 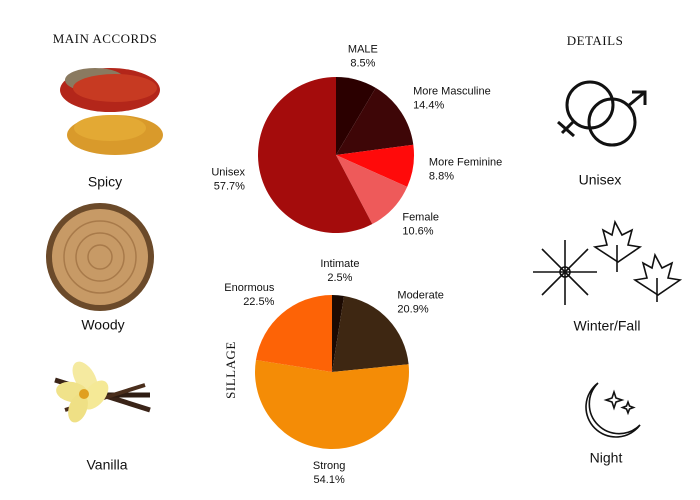 I want to click on spicy-image, so click(x=111, y=111).